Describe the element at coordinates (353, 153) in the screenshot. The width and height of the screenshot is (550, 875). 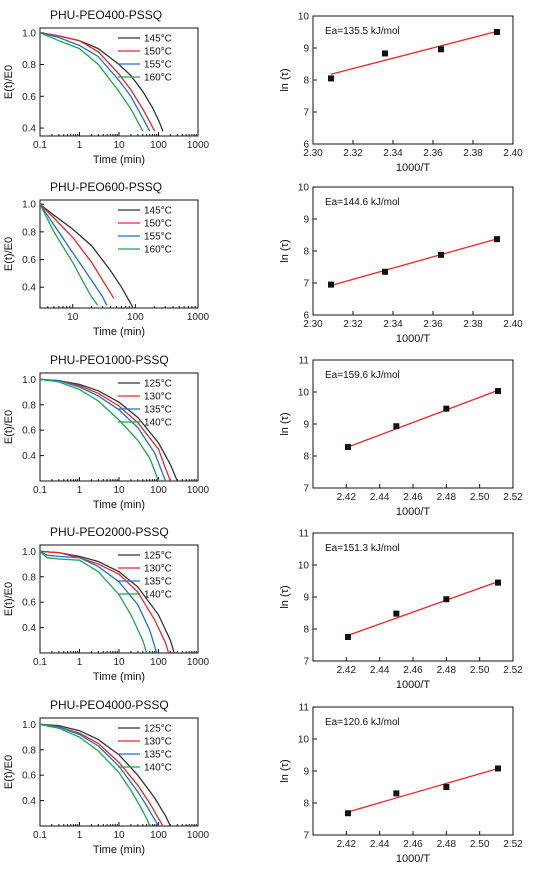
I see `x-tick-label: 2.32` at that location.